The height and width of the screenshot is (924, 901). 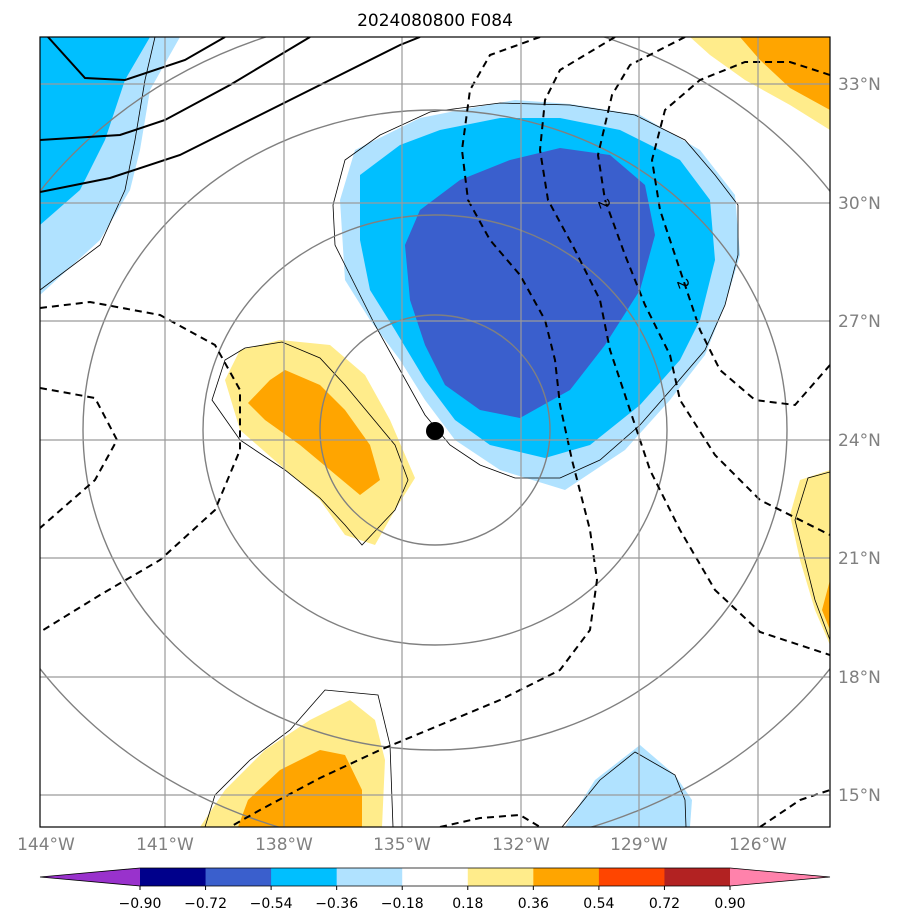 What do you see at coordinates (859, 796) in the screenshot?
I see `lat-label-15: 15°N` at bounding box center [859, 796].